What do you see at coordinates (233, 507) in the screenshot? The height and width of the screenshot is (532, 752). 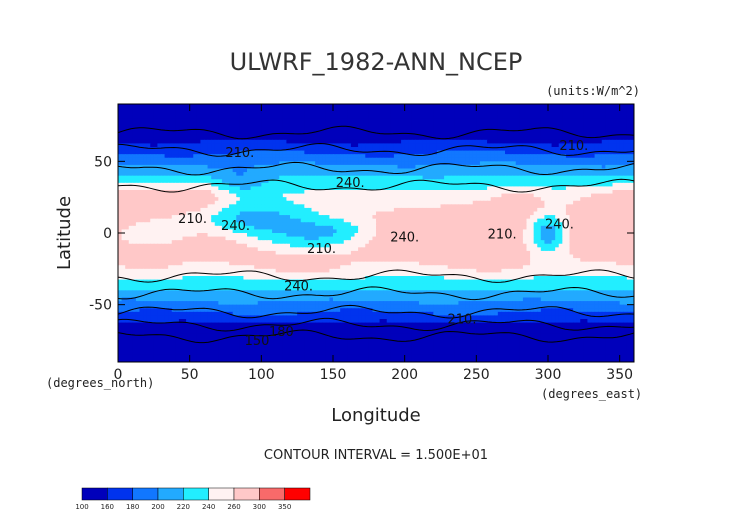 I see `colorbar-label: 260` at bounding box center [233, 507].